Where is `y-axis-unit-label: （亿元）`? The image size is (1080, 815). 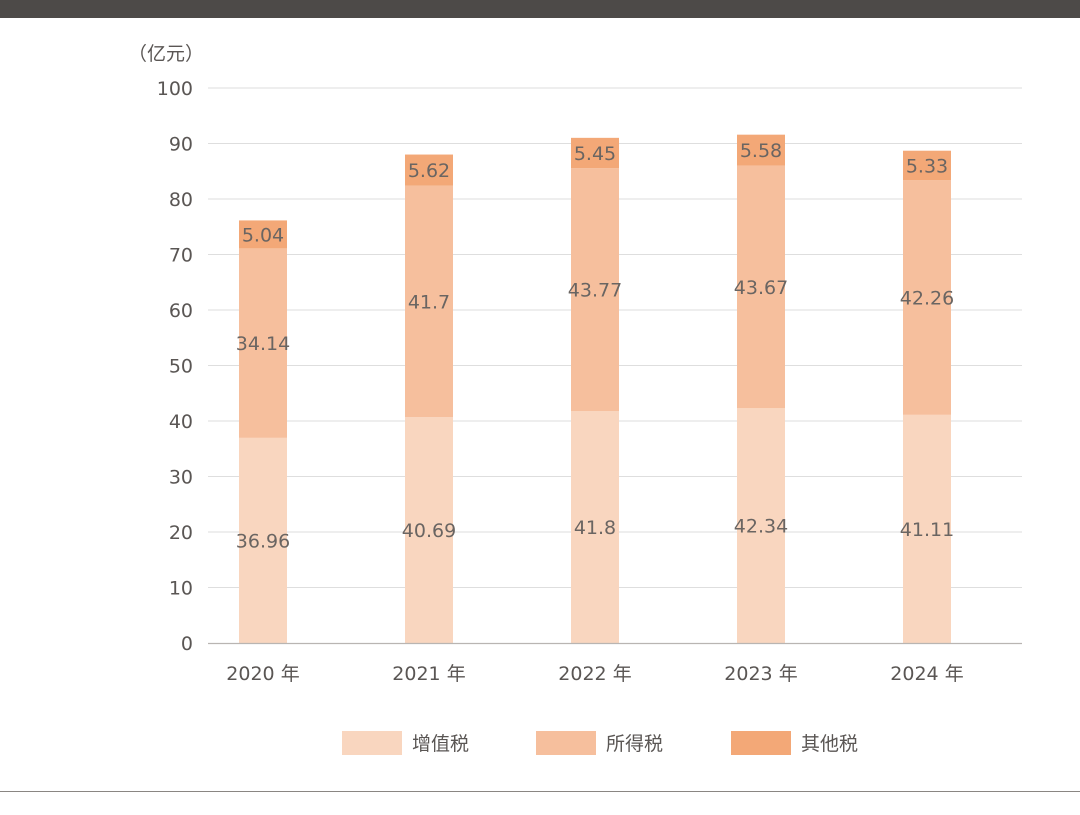
y-axis-unit-label: （亿元） is located at coordinates (166, 54).